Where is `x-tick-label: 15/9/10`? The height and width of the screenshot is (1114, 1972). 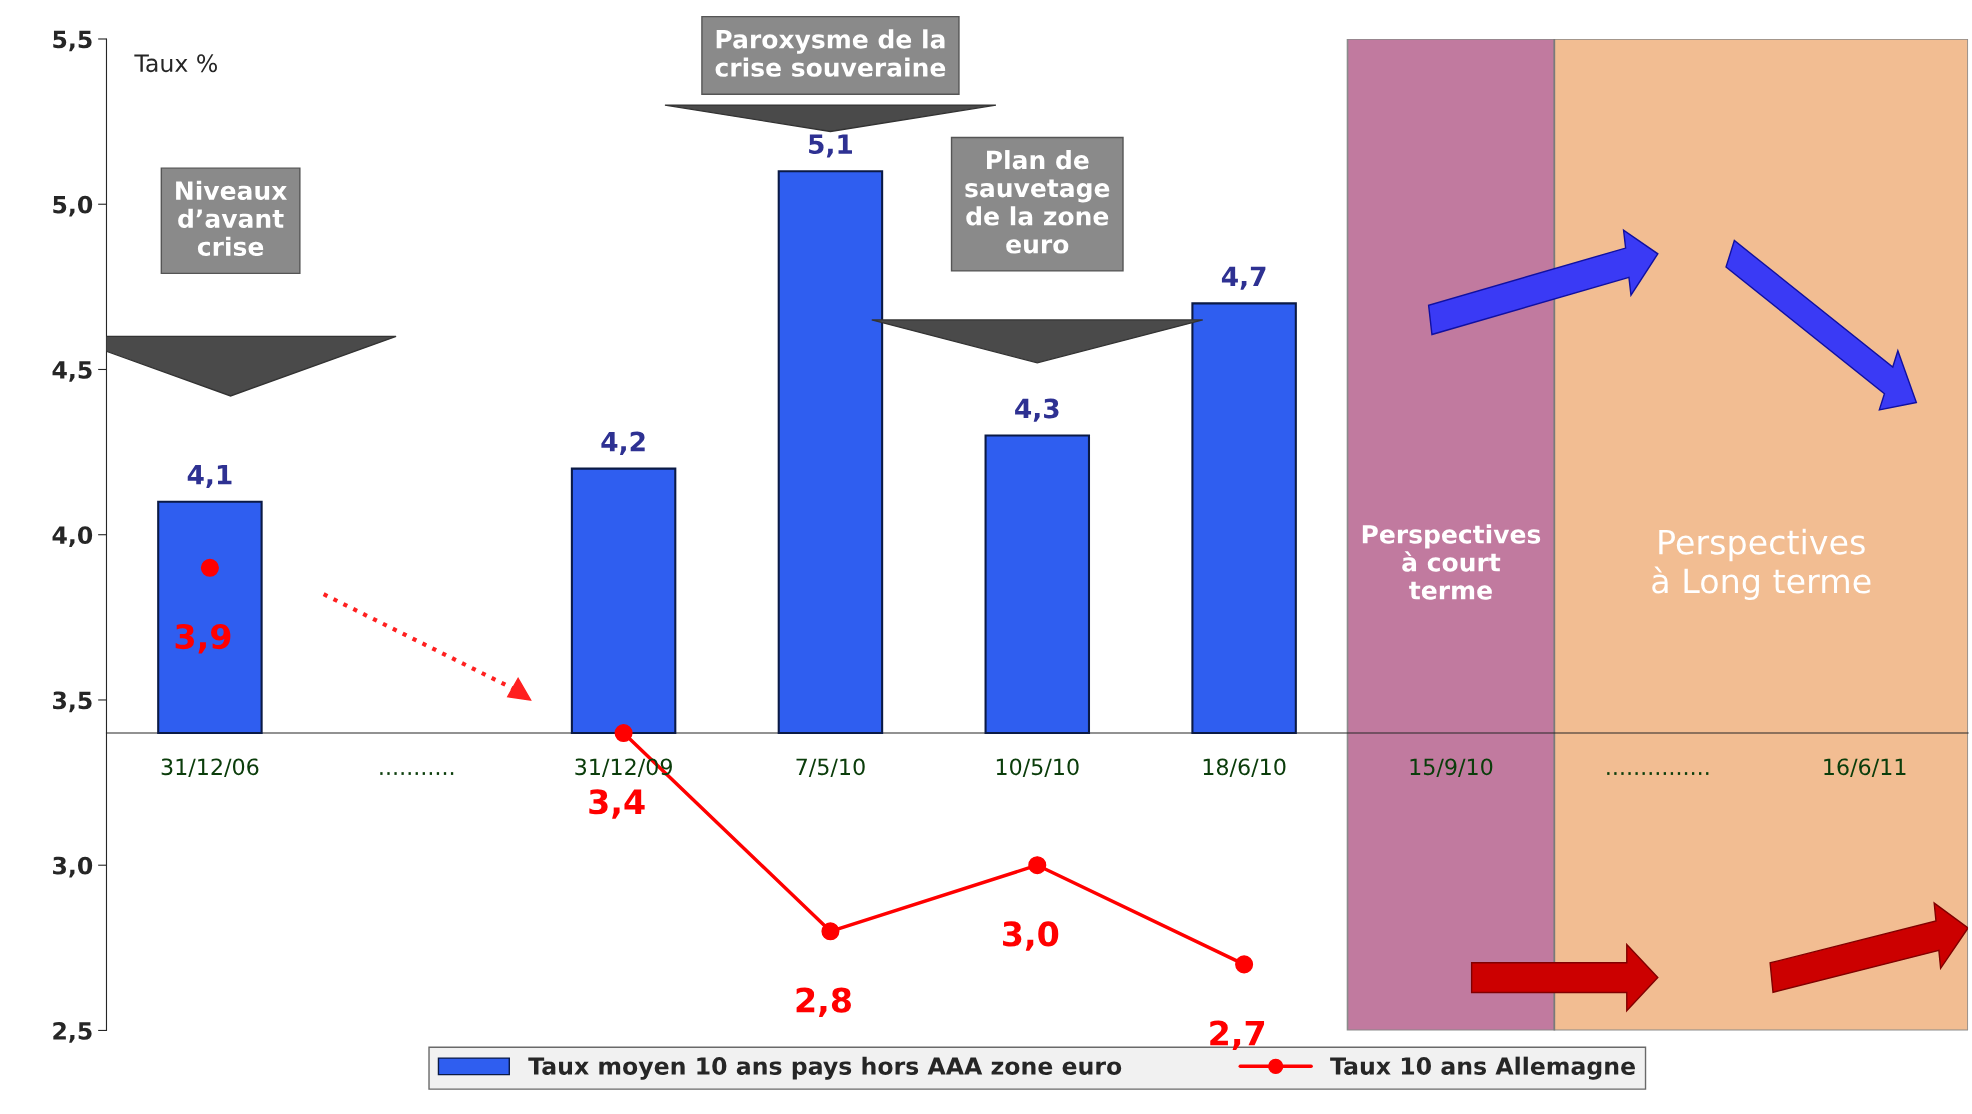 x-tick-label: 15/9/10 is located at coordinates (1451, 767).